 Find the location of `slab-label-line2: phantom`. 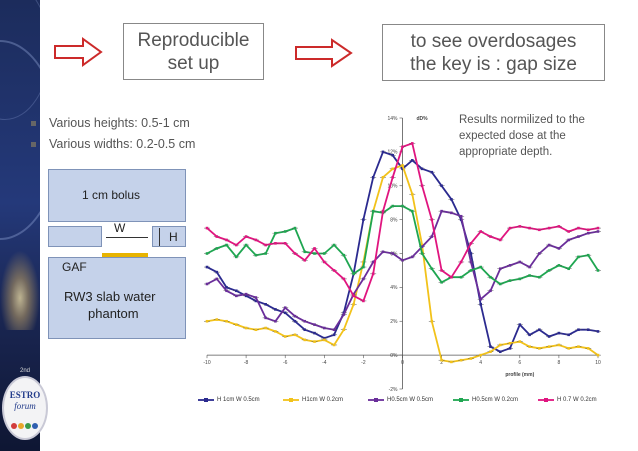

slab-label-line2: phantom is located at coordinates (113, 313).